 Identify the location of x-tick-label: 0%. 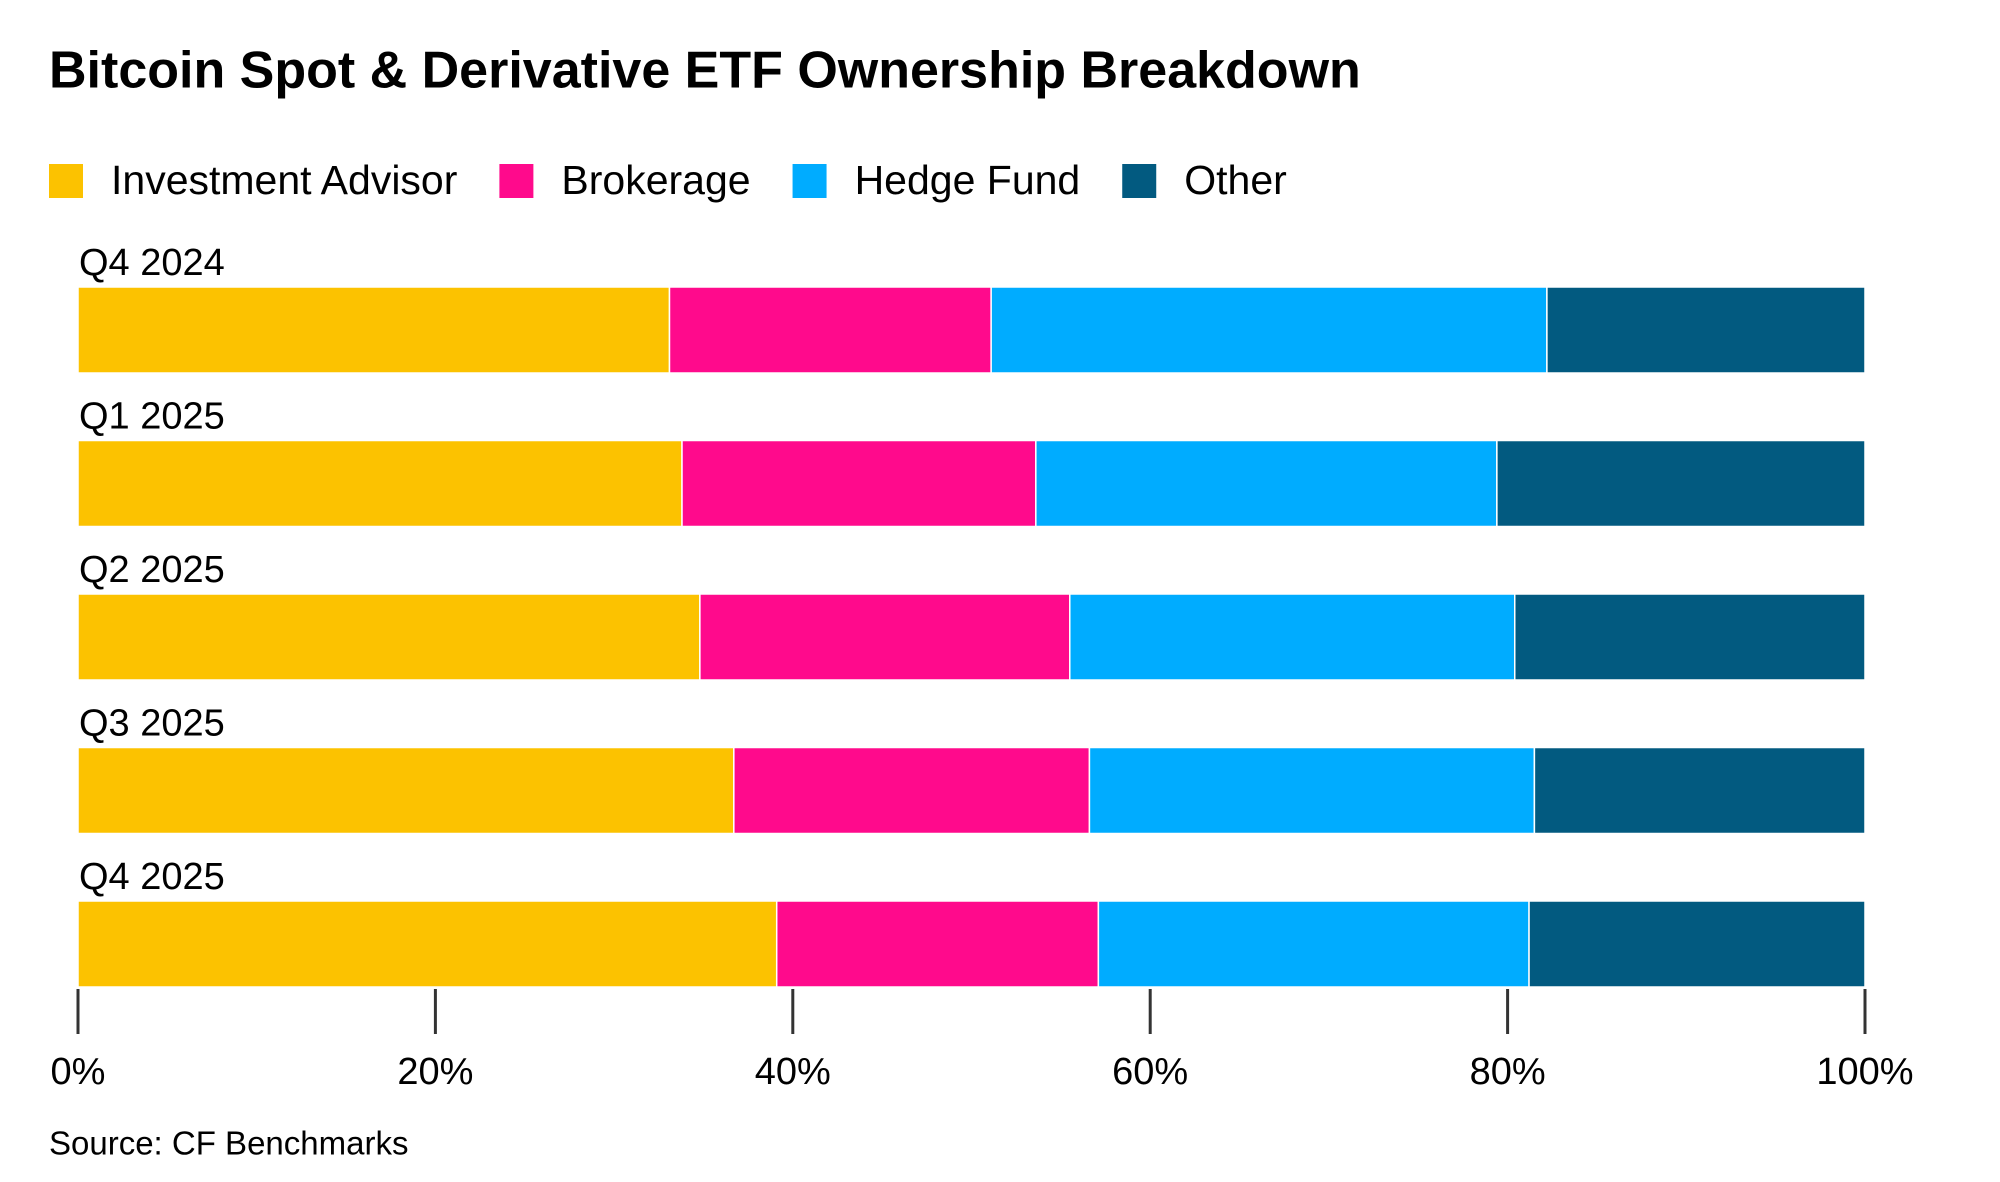
(78, 1072).